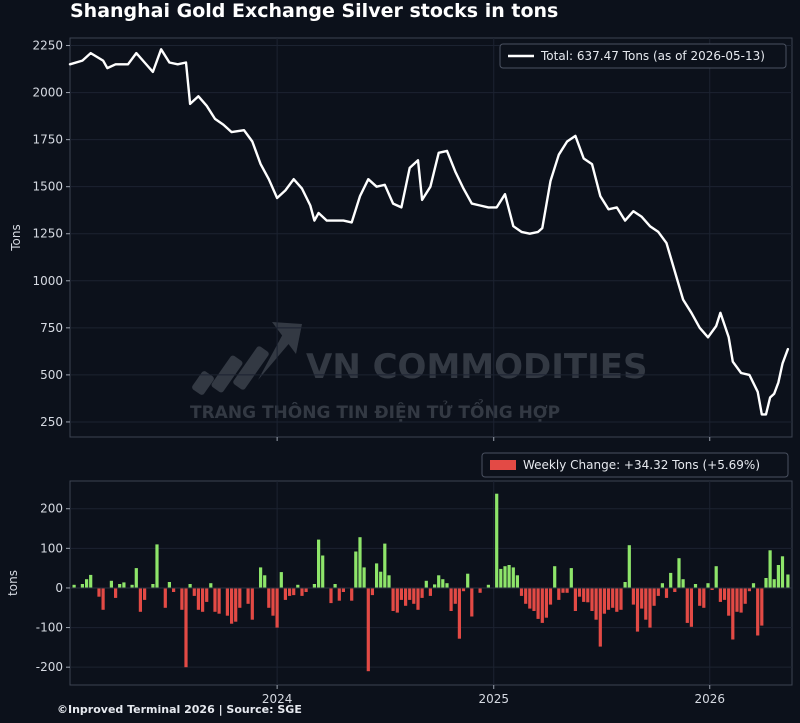 This screenshot has height=723, width=800. I want to click on y-axis-label: Tons, so click(16, 238).